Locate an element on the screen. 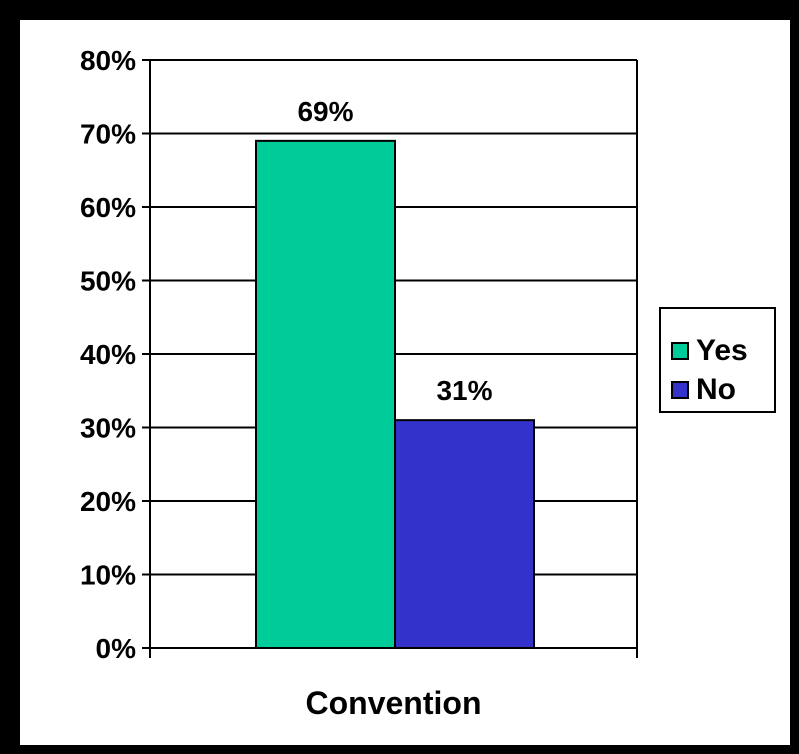 The height and width of the screenshot is (754, 799). y-tick-label-5: 50% is located at coordinates (108, 281).